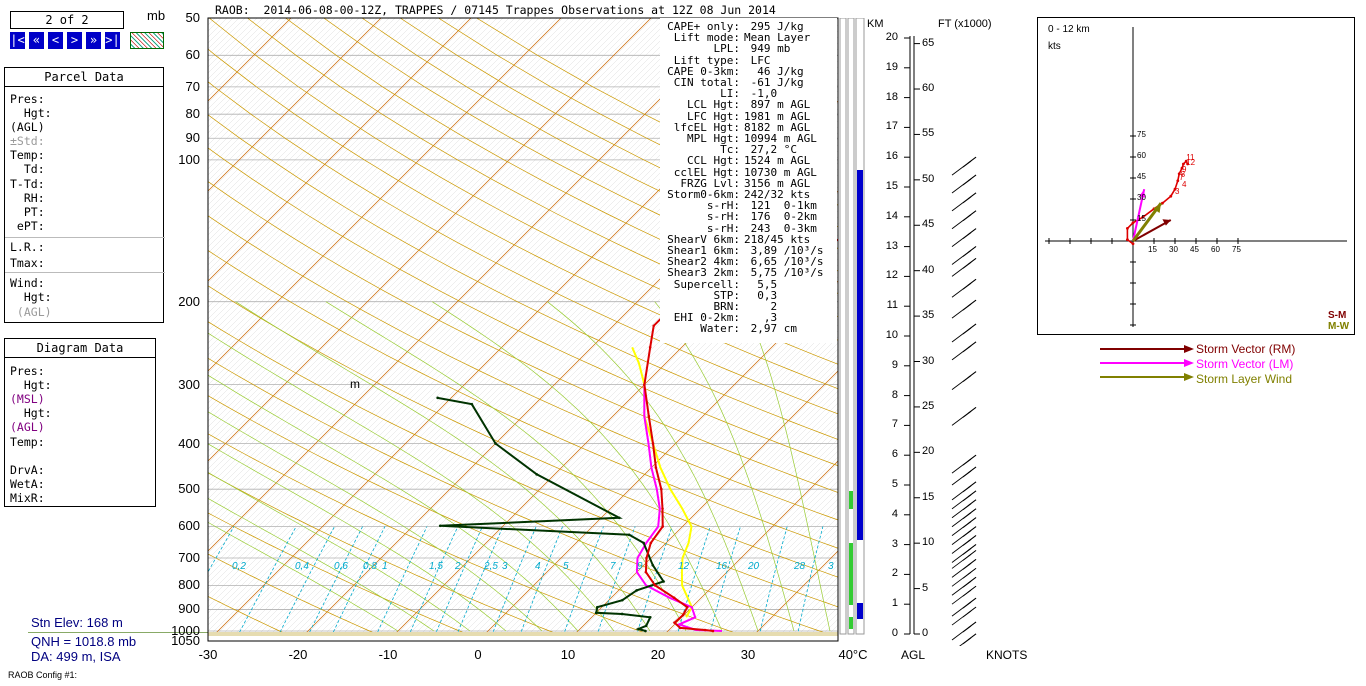 This screenshot has height=686, width=1366. Describe the element at coordinates (703, 250) in the screenshot. I see `stat-label: Shear1 6km:` at that location.